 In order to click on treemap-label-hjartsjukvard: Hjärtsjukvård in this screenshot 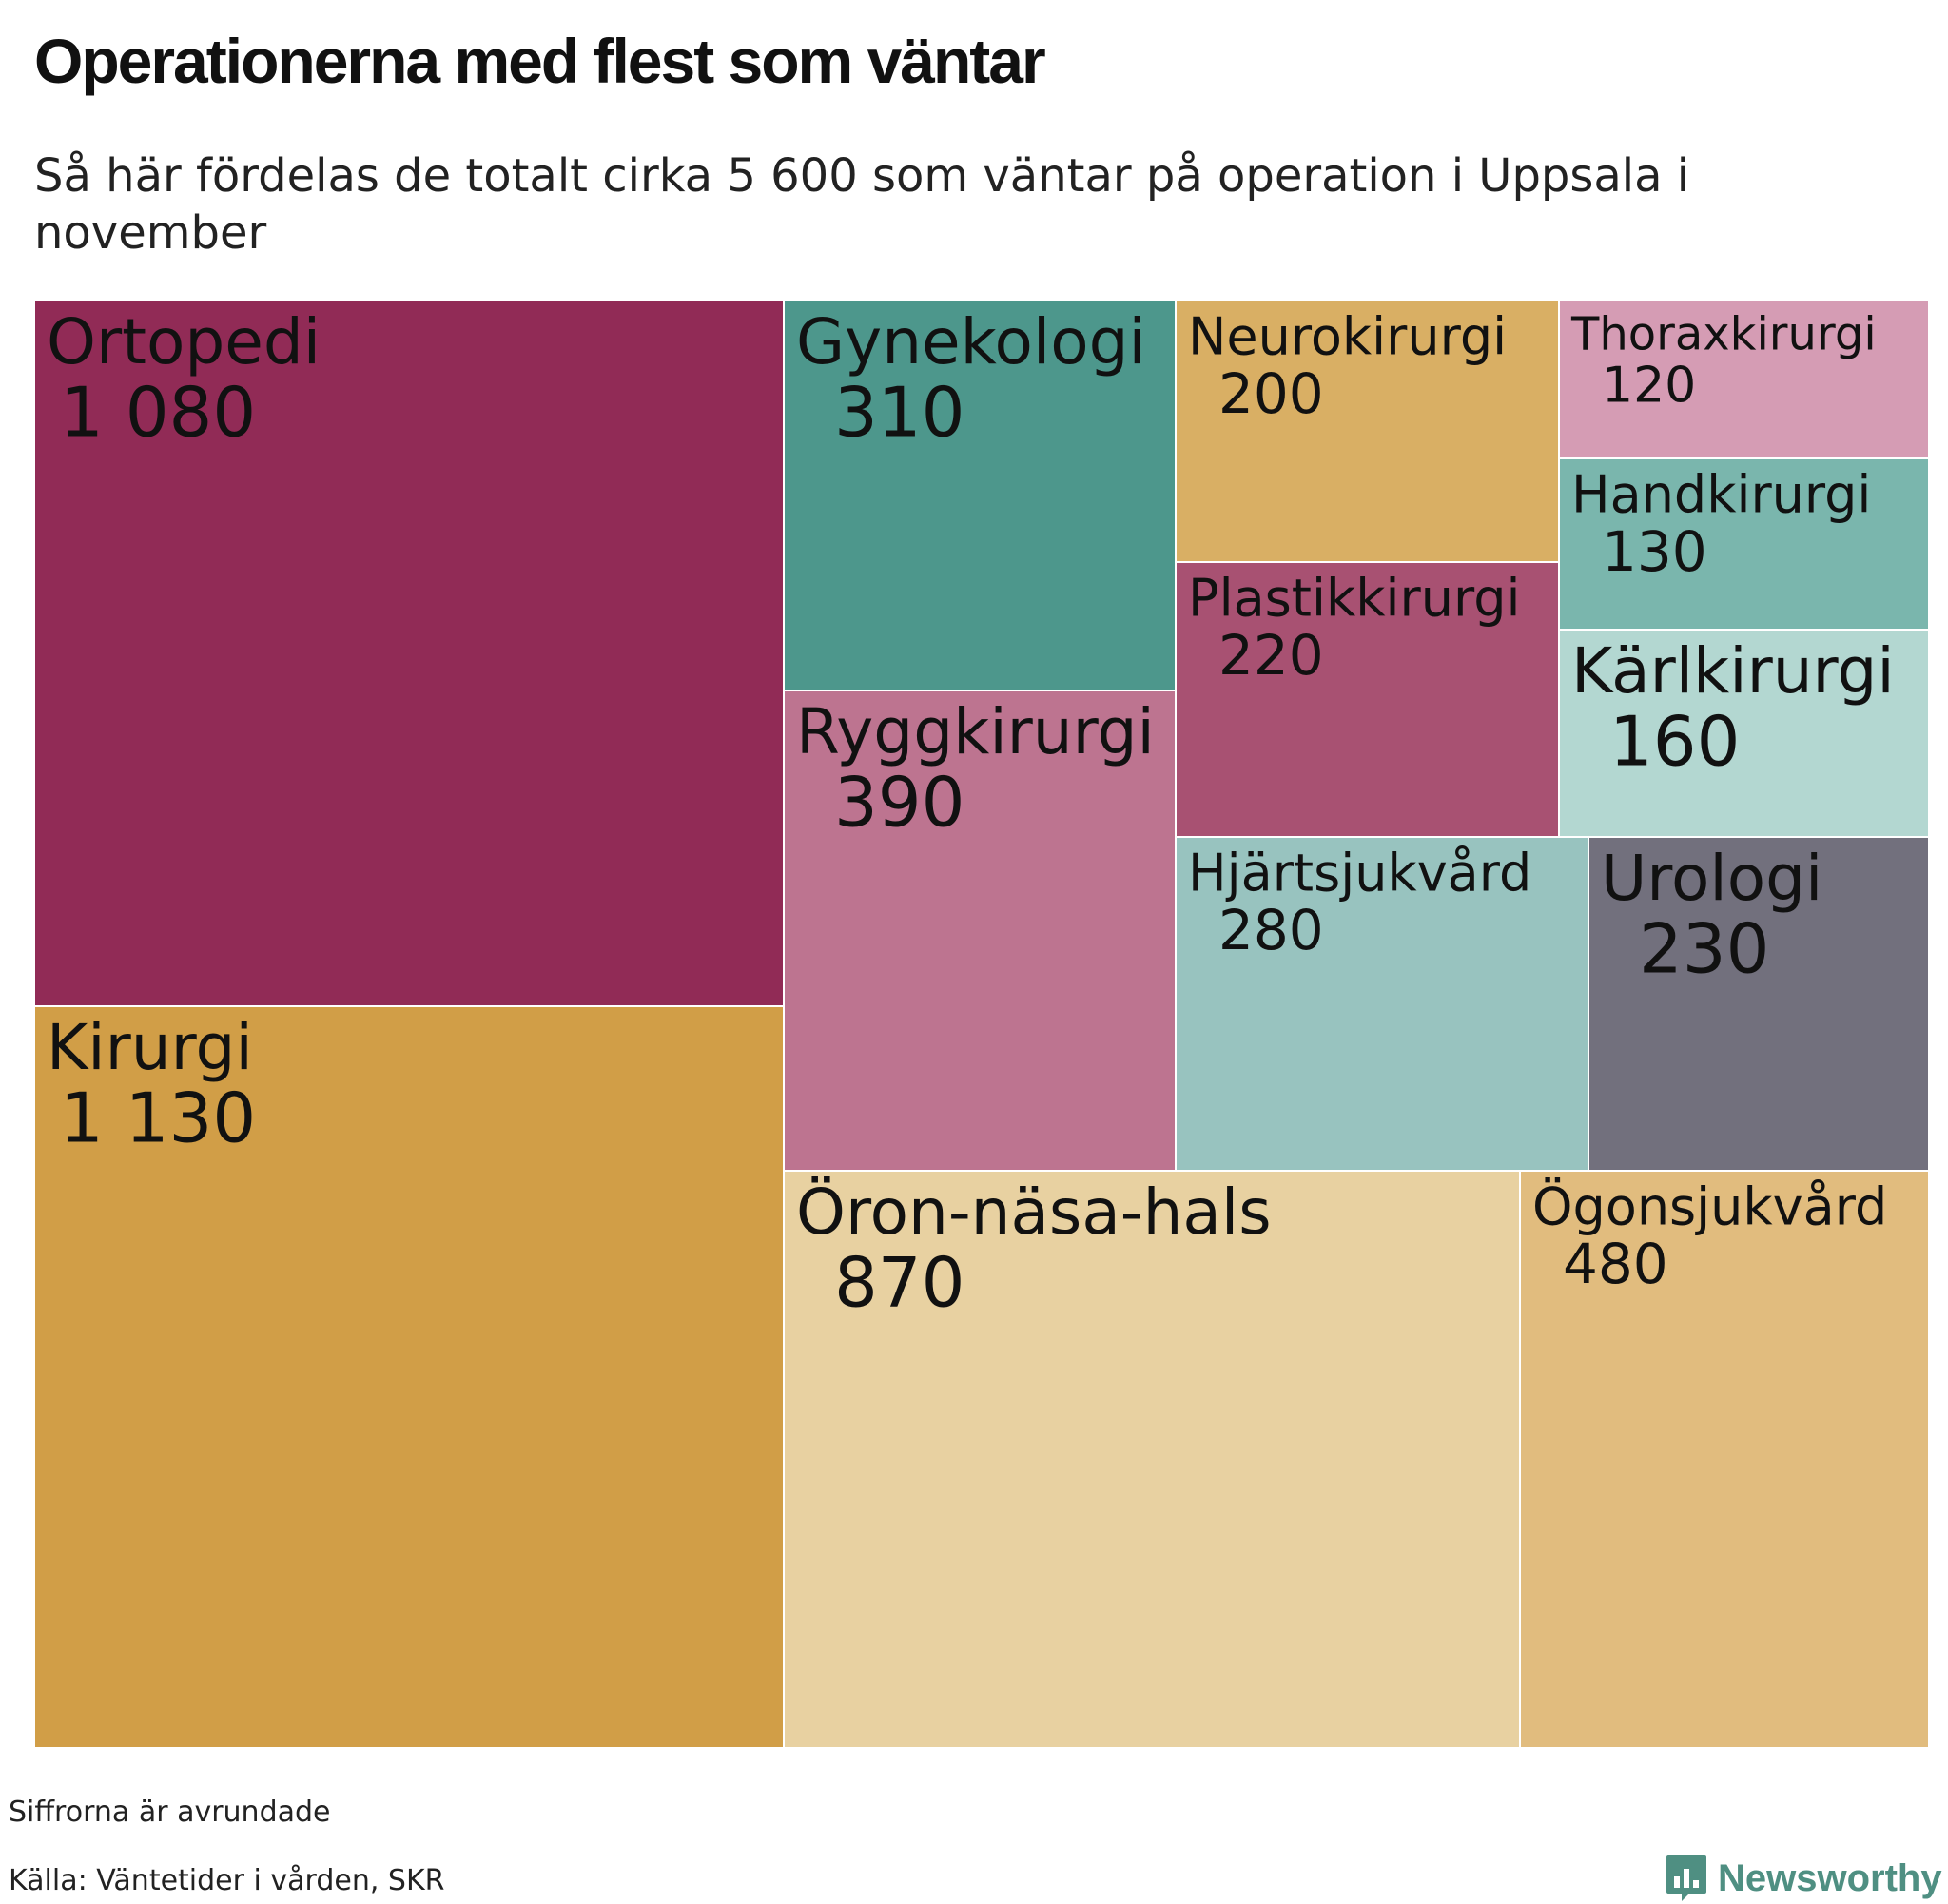, I will do `click(1359, 873)`.